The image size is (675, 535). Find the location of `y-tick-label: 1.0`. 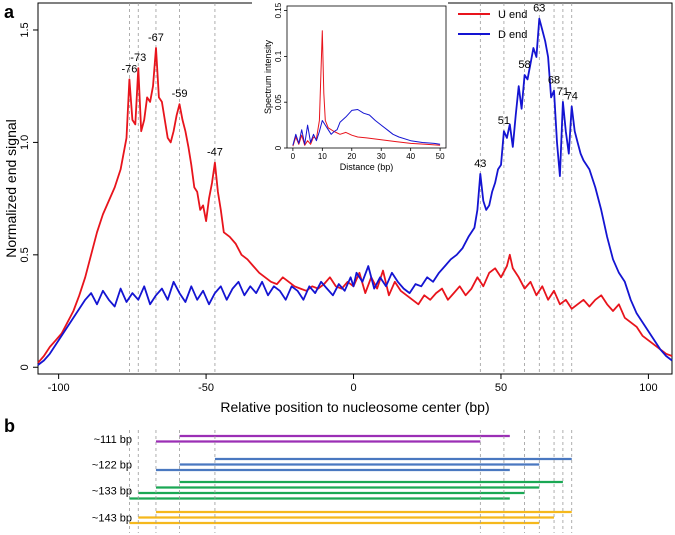

y-tick-label: 1.0 is located at coordinates (25, 142).